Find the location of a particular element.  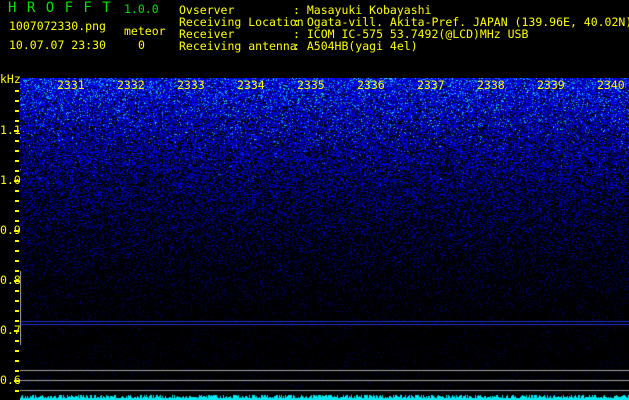

antenna-value: : A504HB(yagi 4el) is located at coordinates (355, 46).